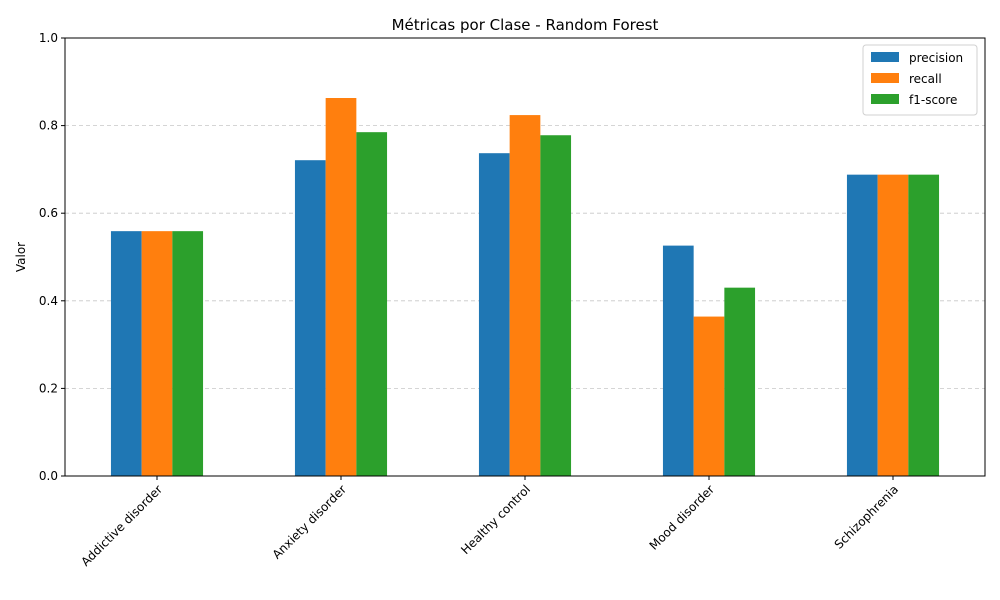 The height and width of the screenshot is (600, 1000). I want to click on y-tick-label: 0.6, so click(48, 213).